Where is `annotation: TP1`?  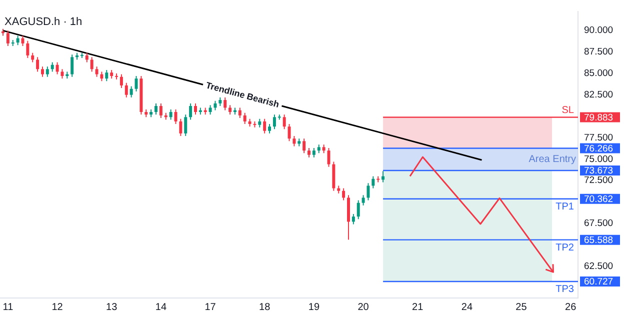 annotation: TP1 is located at coordinates (565, 207).